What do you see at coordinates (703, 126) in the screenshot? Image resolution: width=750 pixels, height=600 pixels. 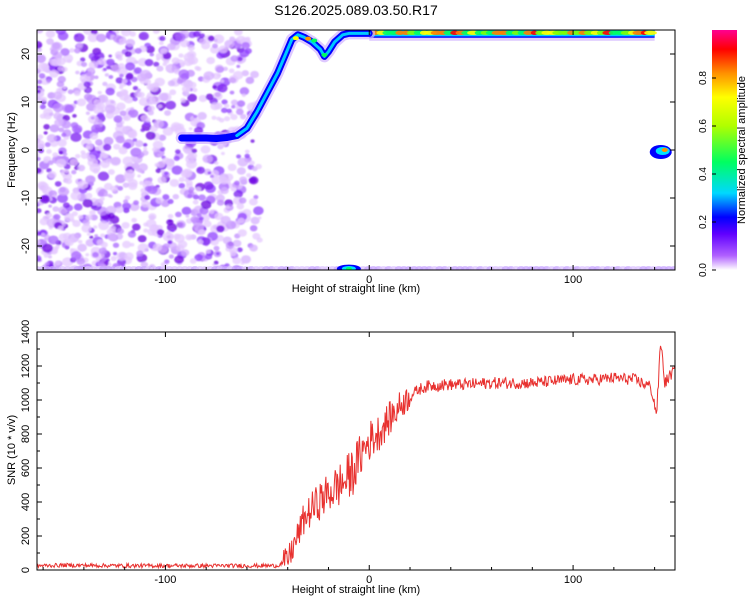 I see `colorbar-tick-label: 0.6` at bounding box center [703, 126].